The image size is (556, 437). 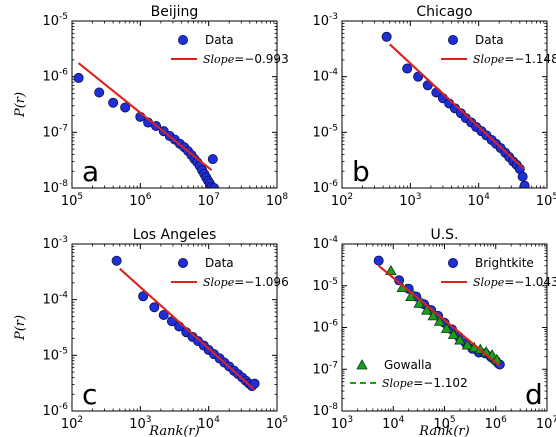 I want to click on chart-title: Los Angeles, so click(x=175, y=235).